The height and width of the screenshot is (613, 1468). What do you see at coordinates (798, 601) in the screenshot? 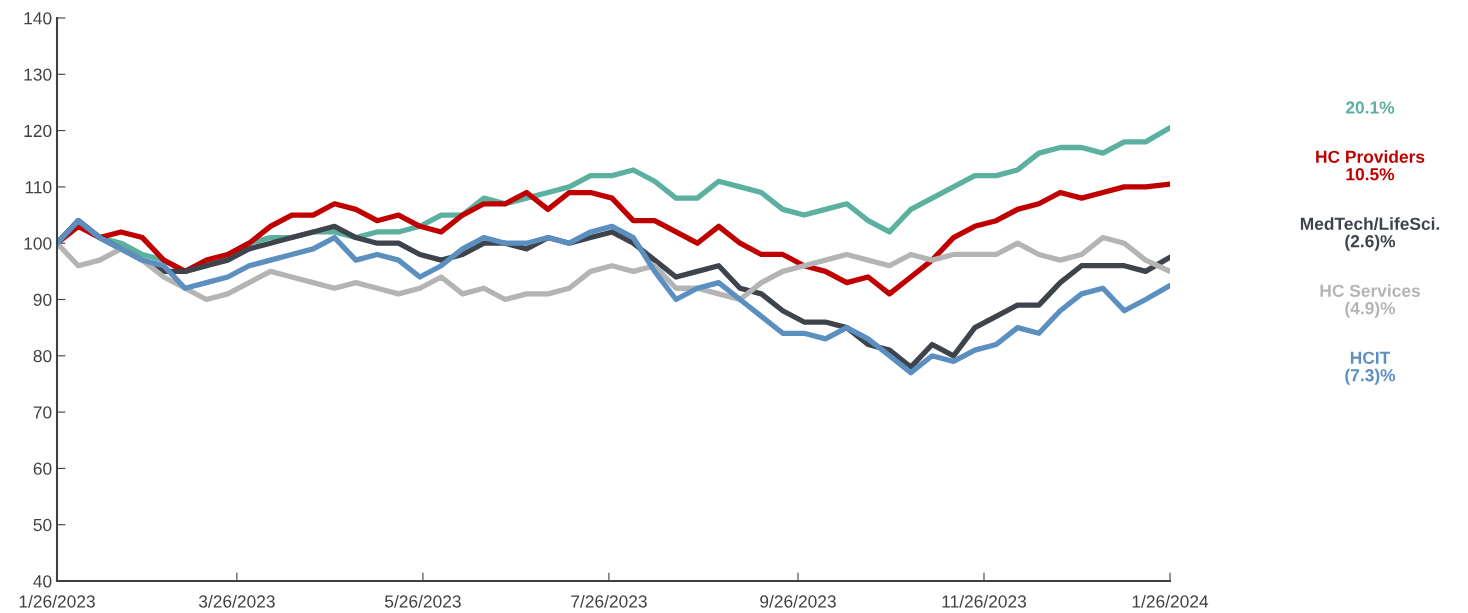
I see `x-tick-label: 9/26/2023` at bounding box center [798, 601].